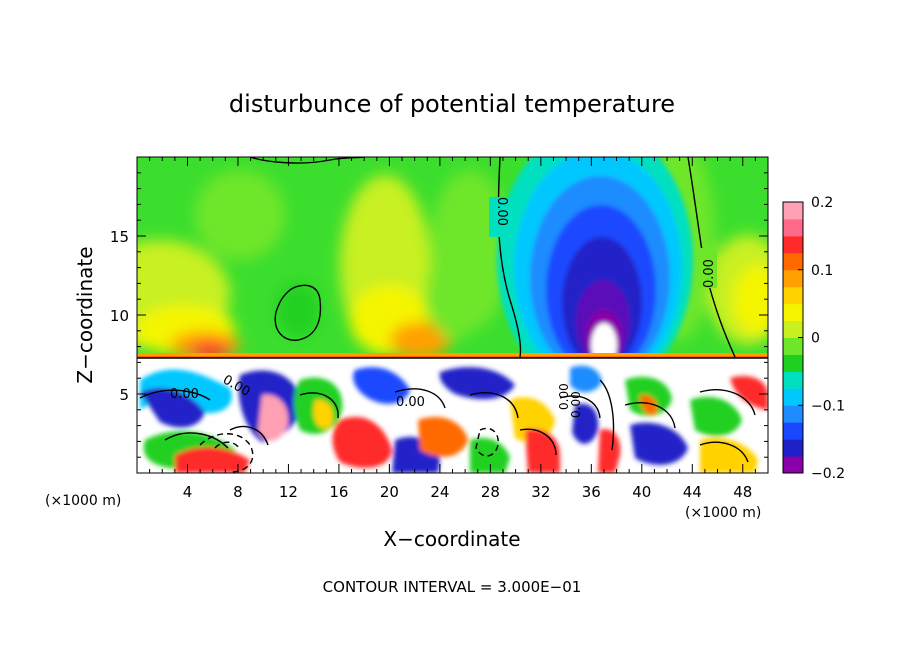  What do you see at coordinates (83, 501) in the screenshot?
I see `x-unit-label-left: (×1000 m)` at bounding box center [83, 501].